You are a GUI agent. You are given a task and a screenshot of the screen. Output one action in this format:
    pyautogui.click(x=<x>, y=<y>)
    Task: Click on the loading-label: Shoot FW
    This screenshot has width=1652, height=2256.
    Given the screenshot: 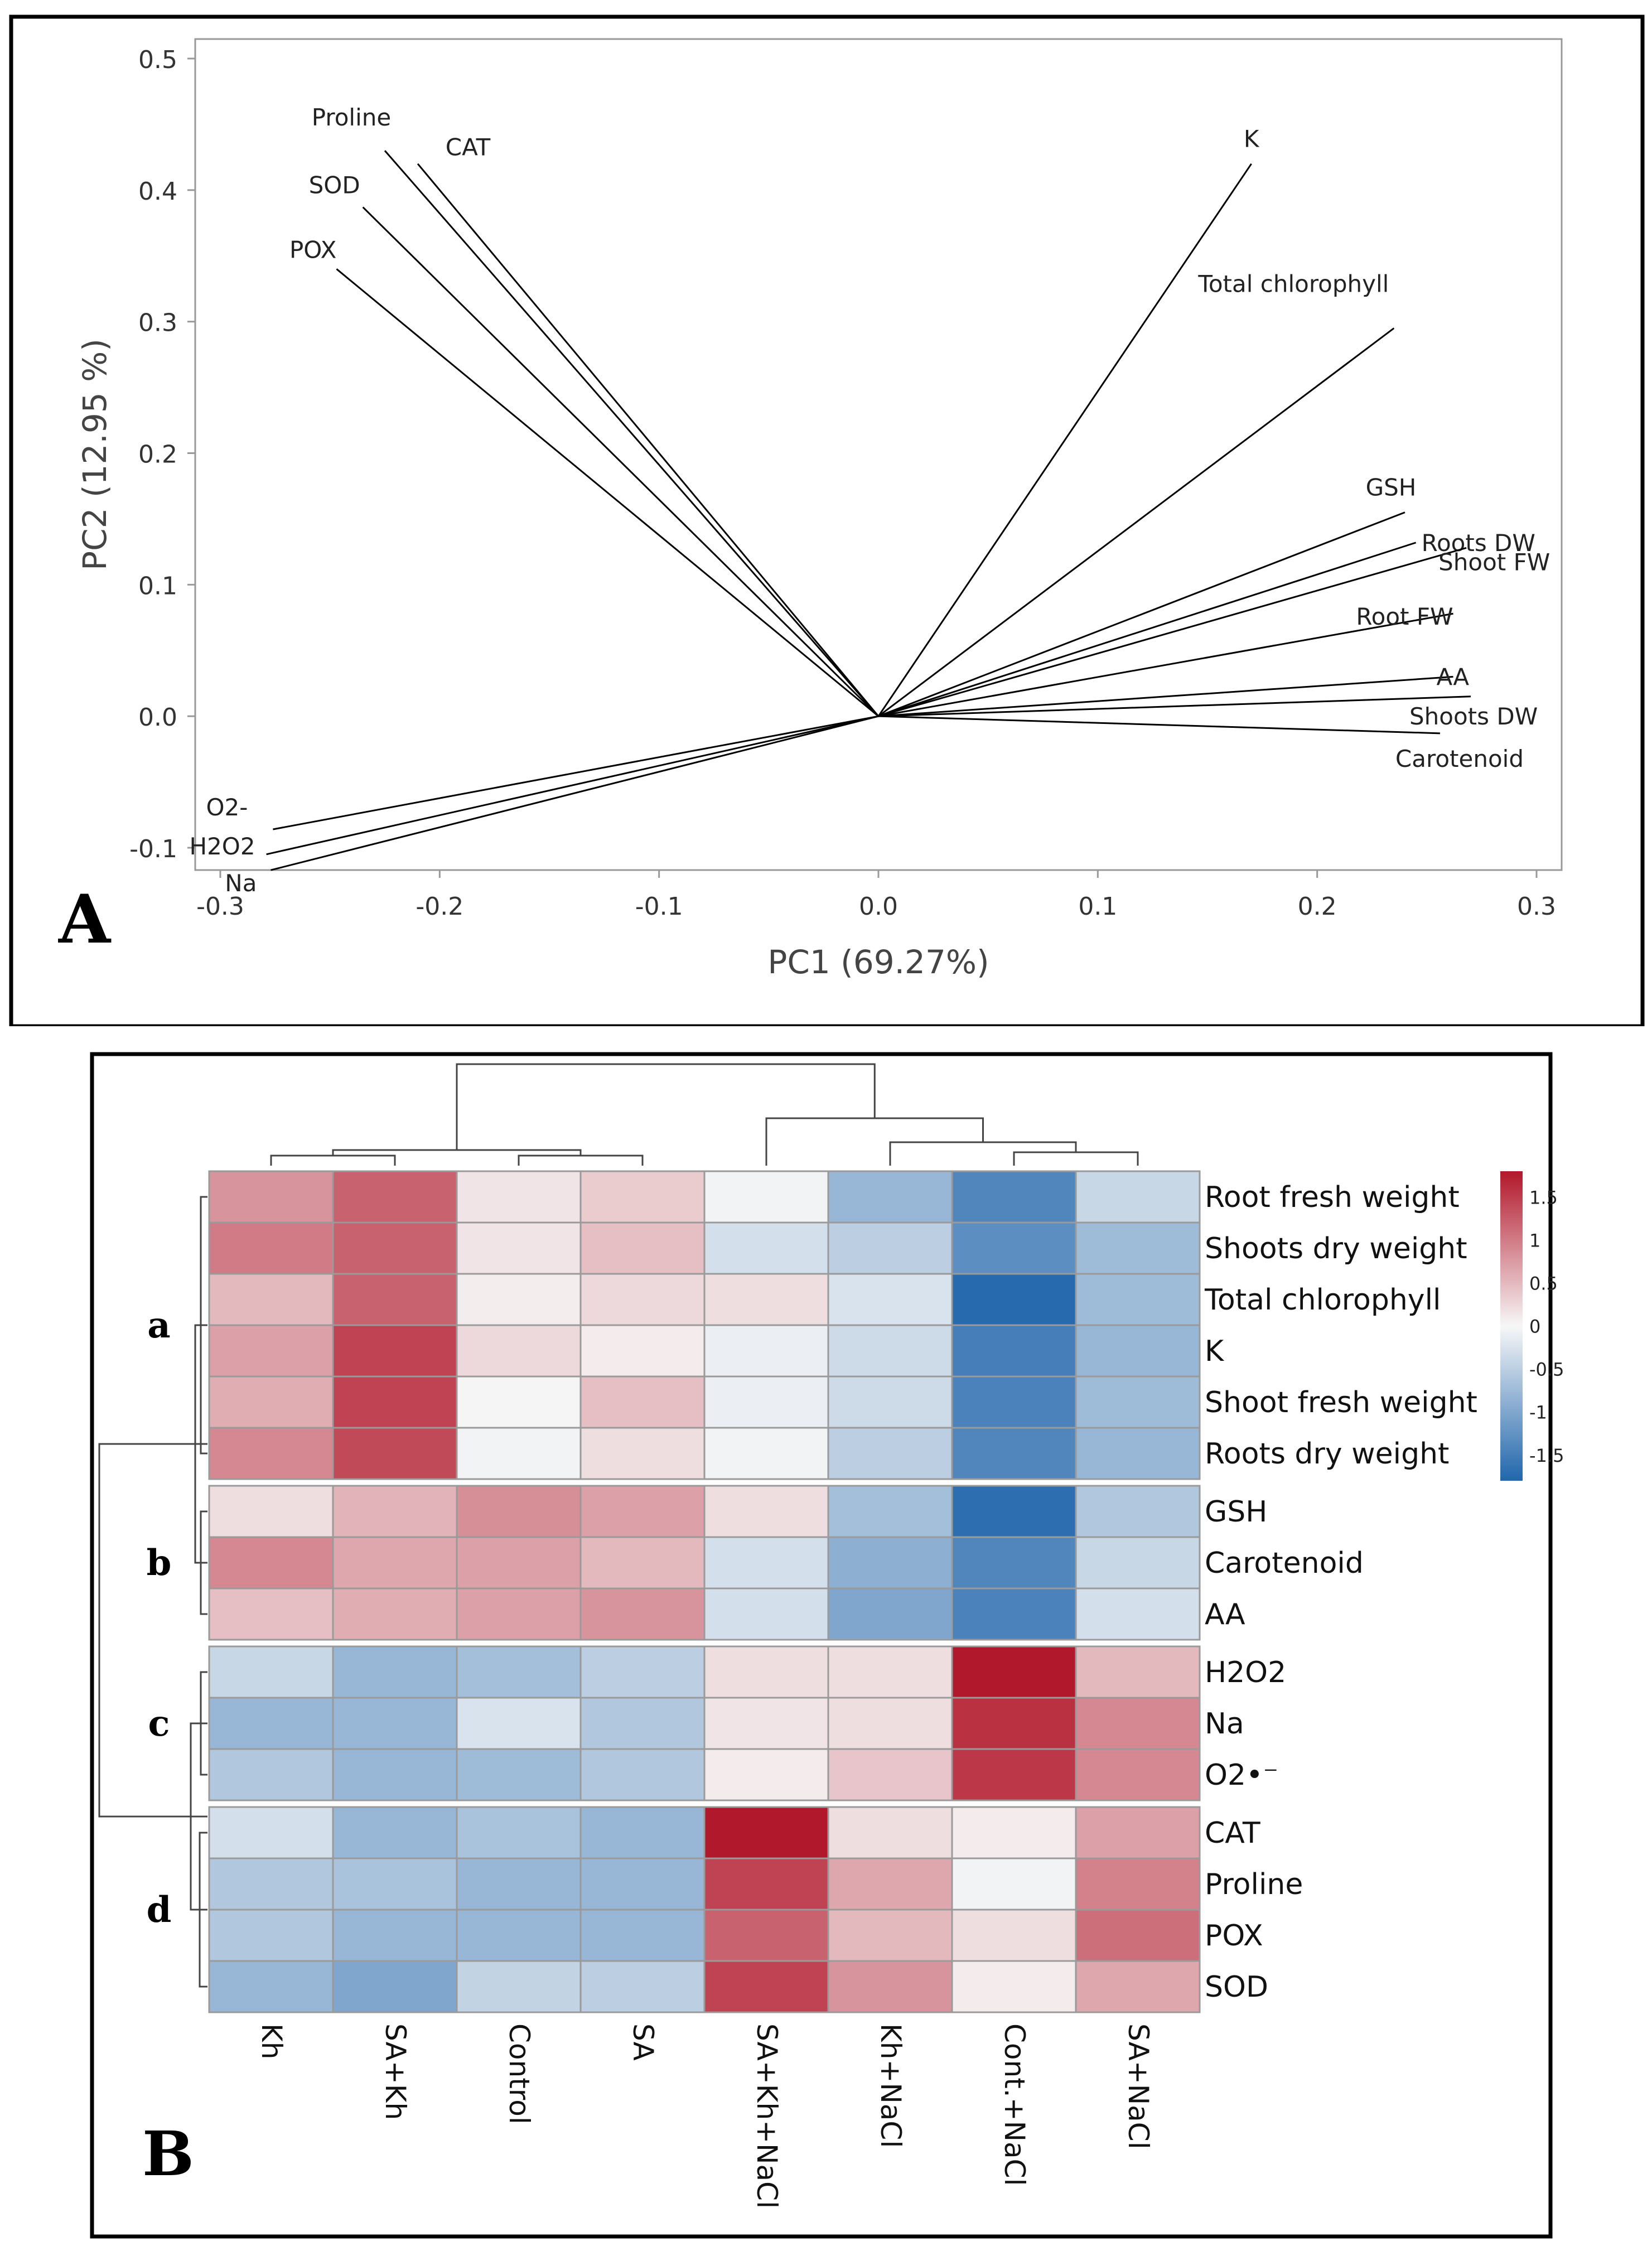 What is the action you would take?
    pyautogui.click(x=1494, y=562)
    